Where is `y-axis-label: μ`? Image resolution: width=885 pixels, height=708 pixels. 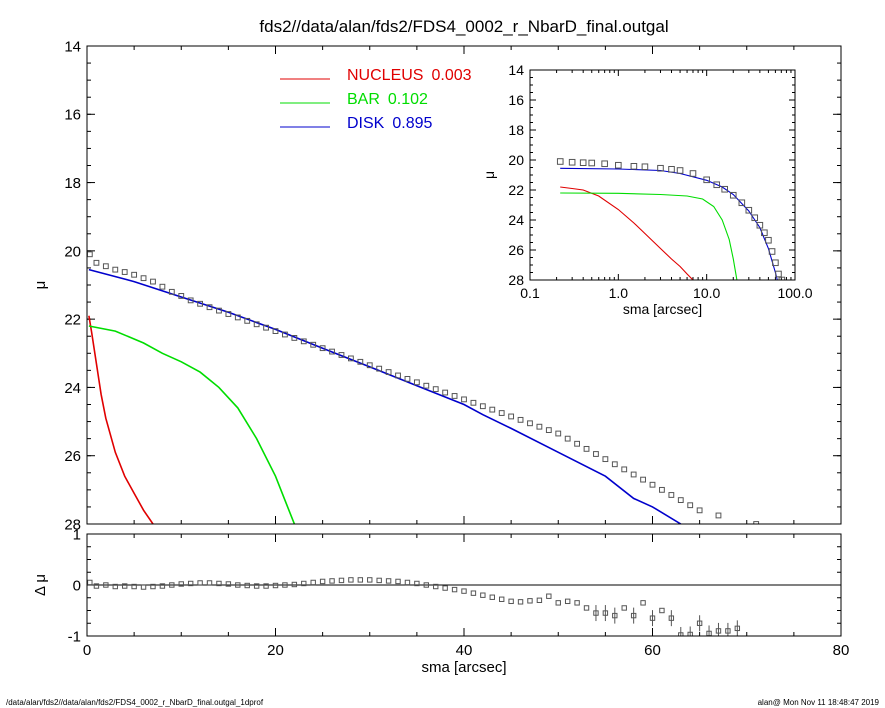
y-axis-label: μ is located at coordinates (40, 285).